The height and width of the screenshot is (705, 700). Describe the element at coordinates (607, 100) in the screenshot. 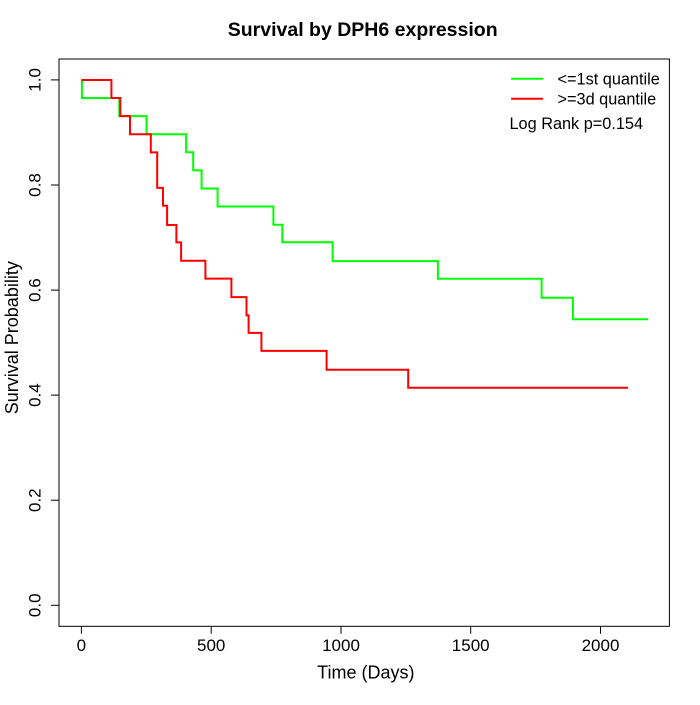

I see `svg-text: >=3d quantile` at that location.